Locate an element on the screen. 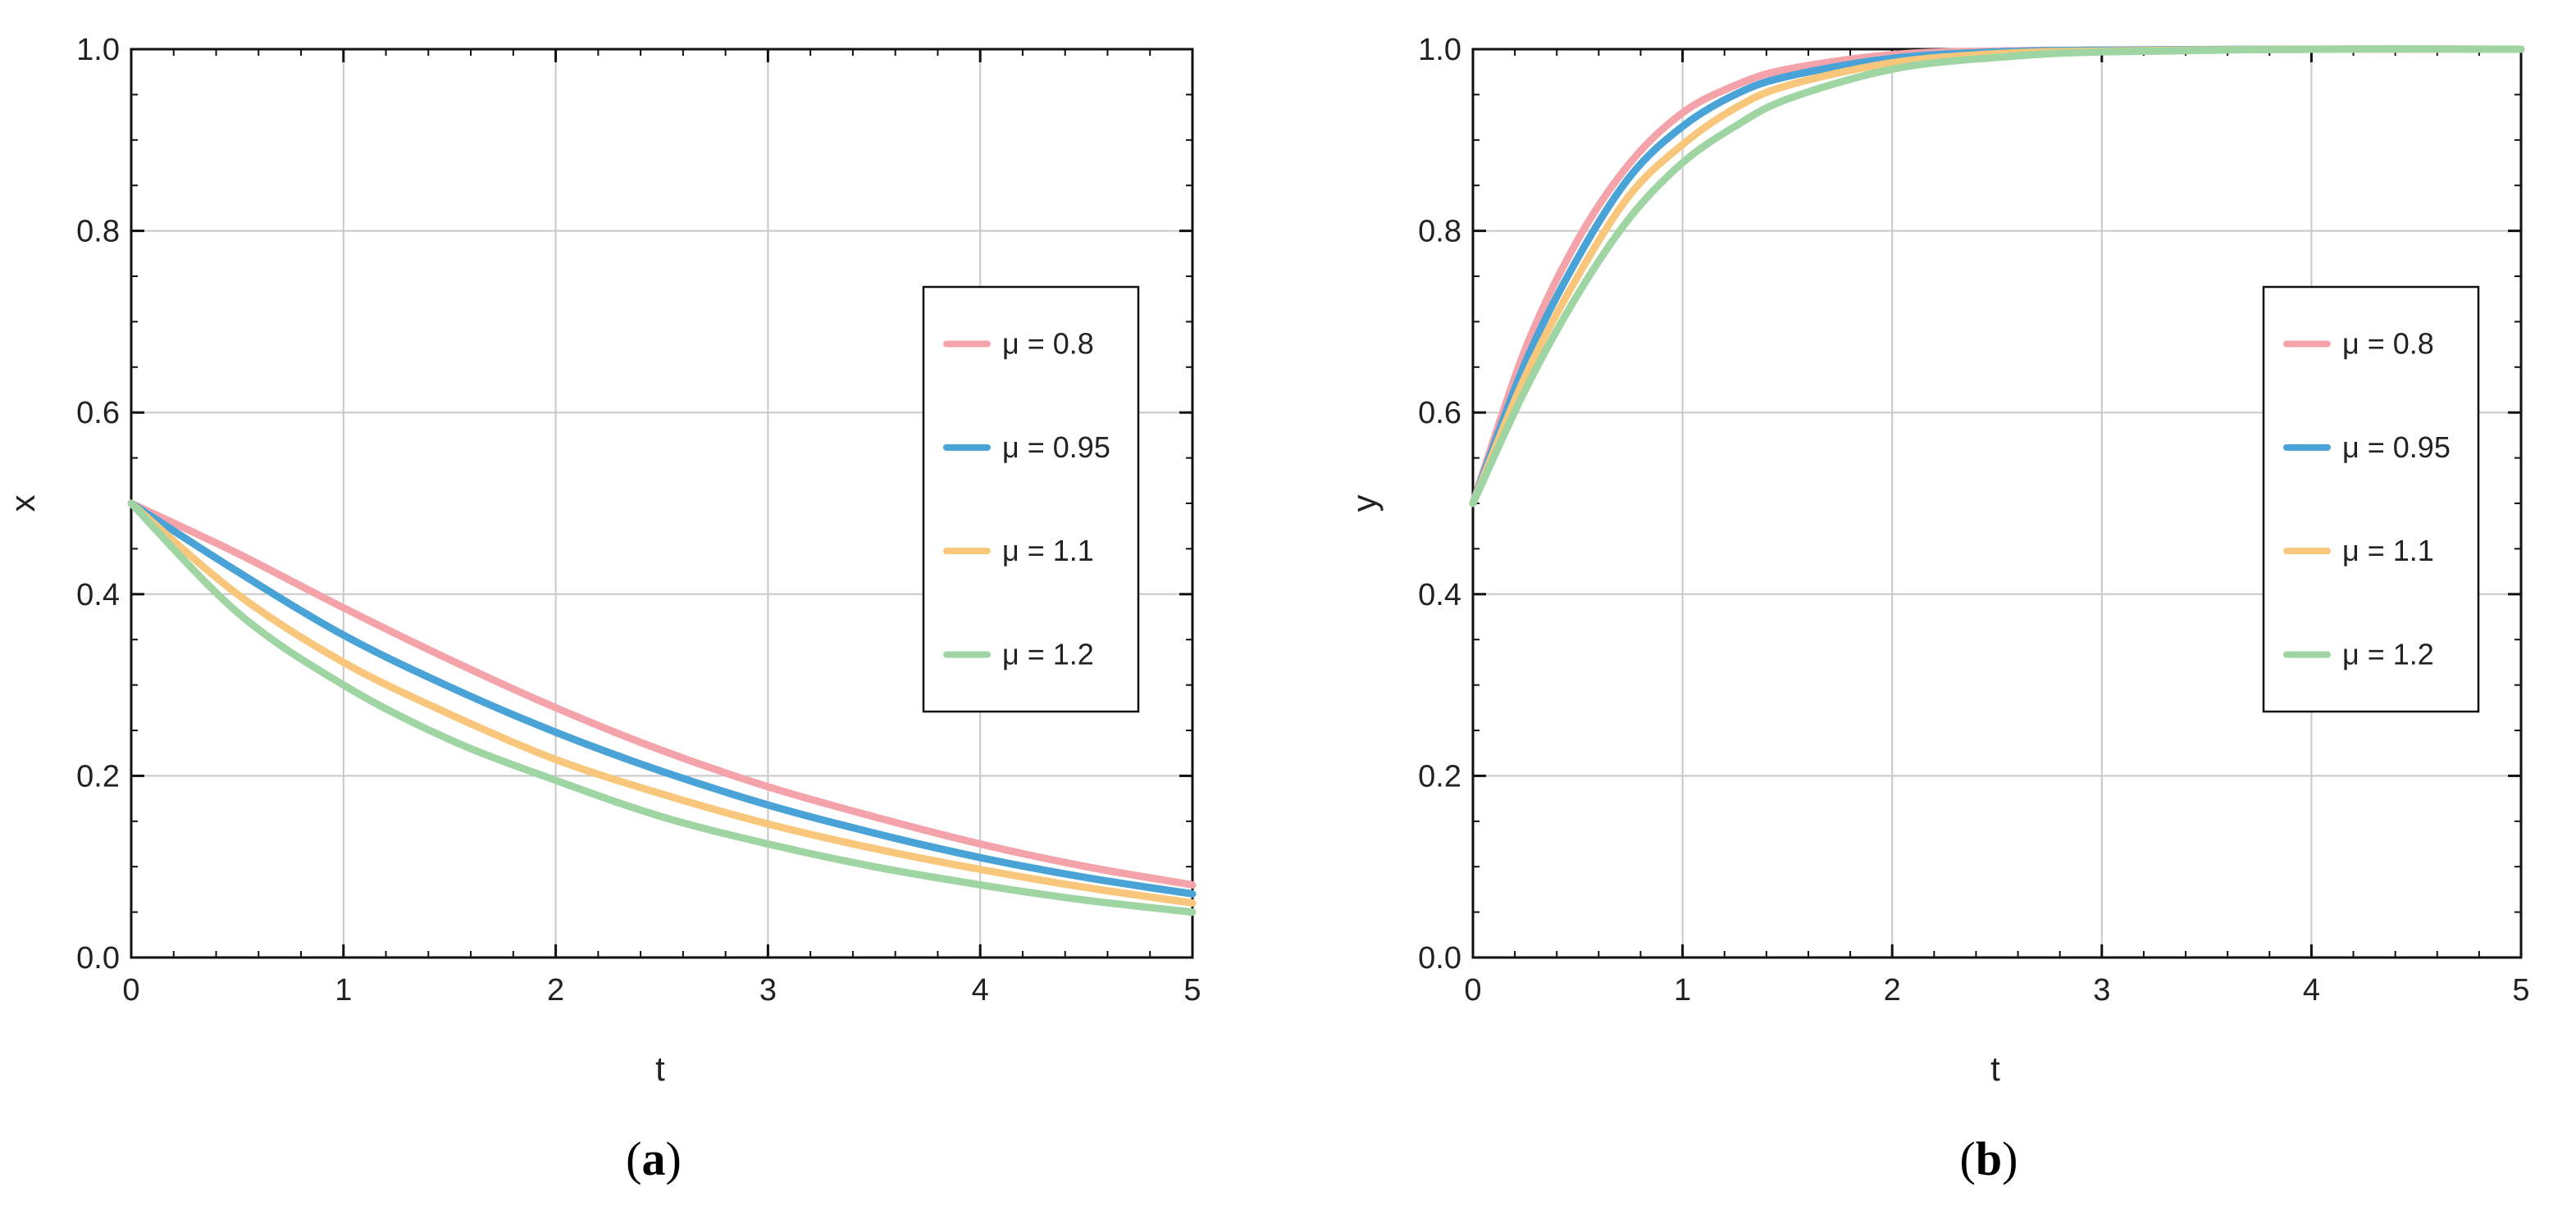 This screenshot has height=1210, width=2576. panel-caption-letter: a is located at coordinates (654, 1158).